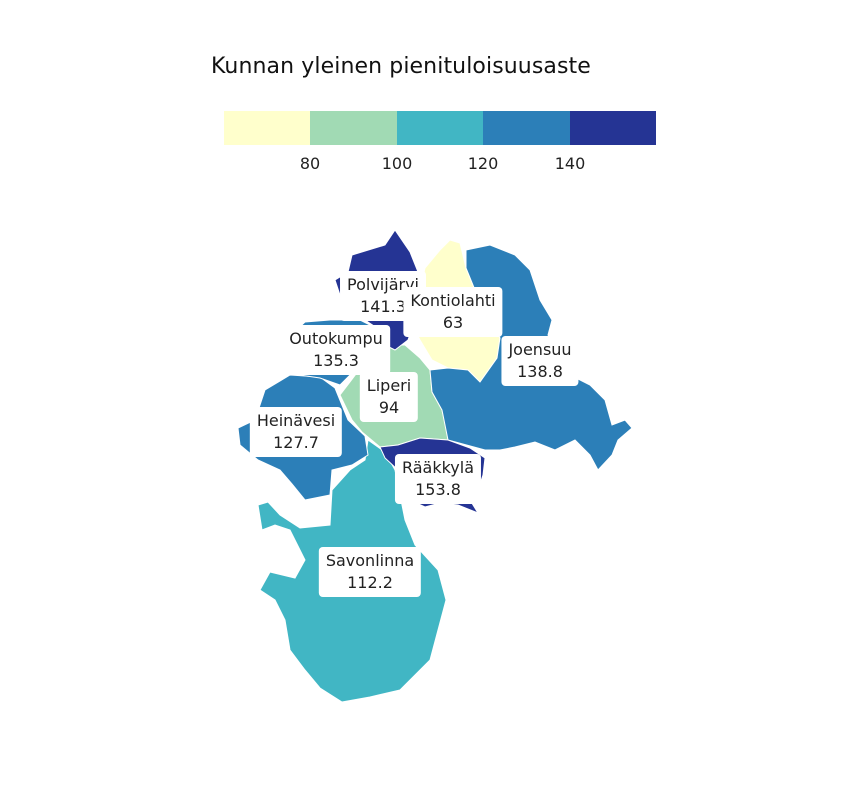 The width and height of the screenshot is (864, 792). Describe the element at coordinates (389, 385) in the screenshot. I see `label-name: Liperi` at that location.